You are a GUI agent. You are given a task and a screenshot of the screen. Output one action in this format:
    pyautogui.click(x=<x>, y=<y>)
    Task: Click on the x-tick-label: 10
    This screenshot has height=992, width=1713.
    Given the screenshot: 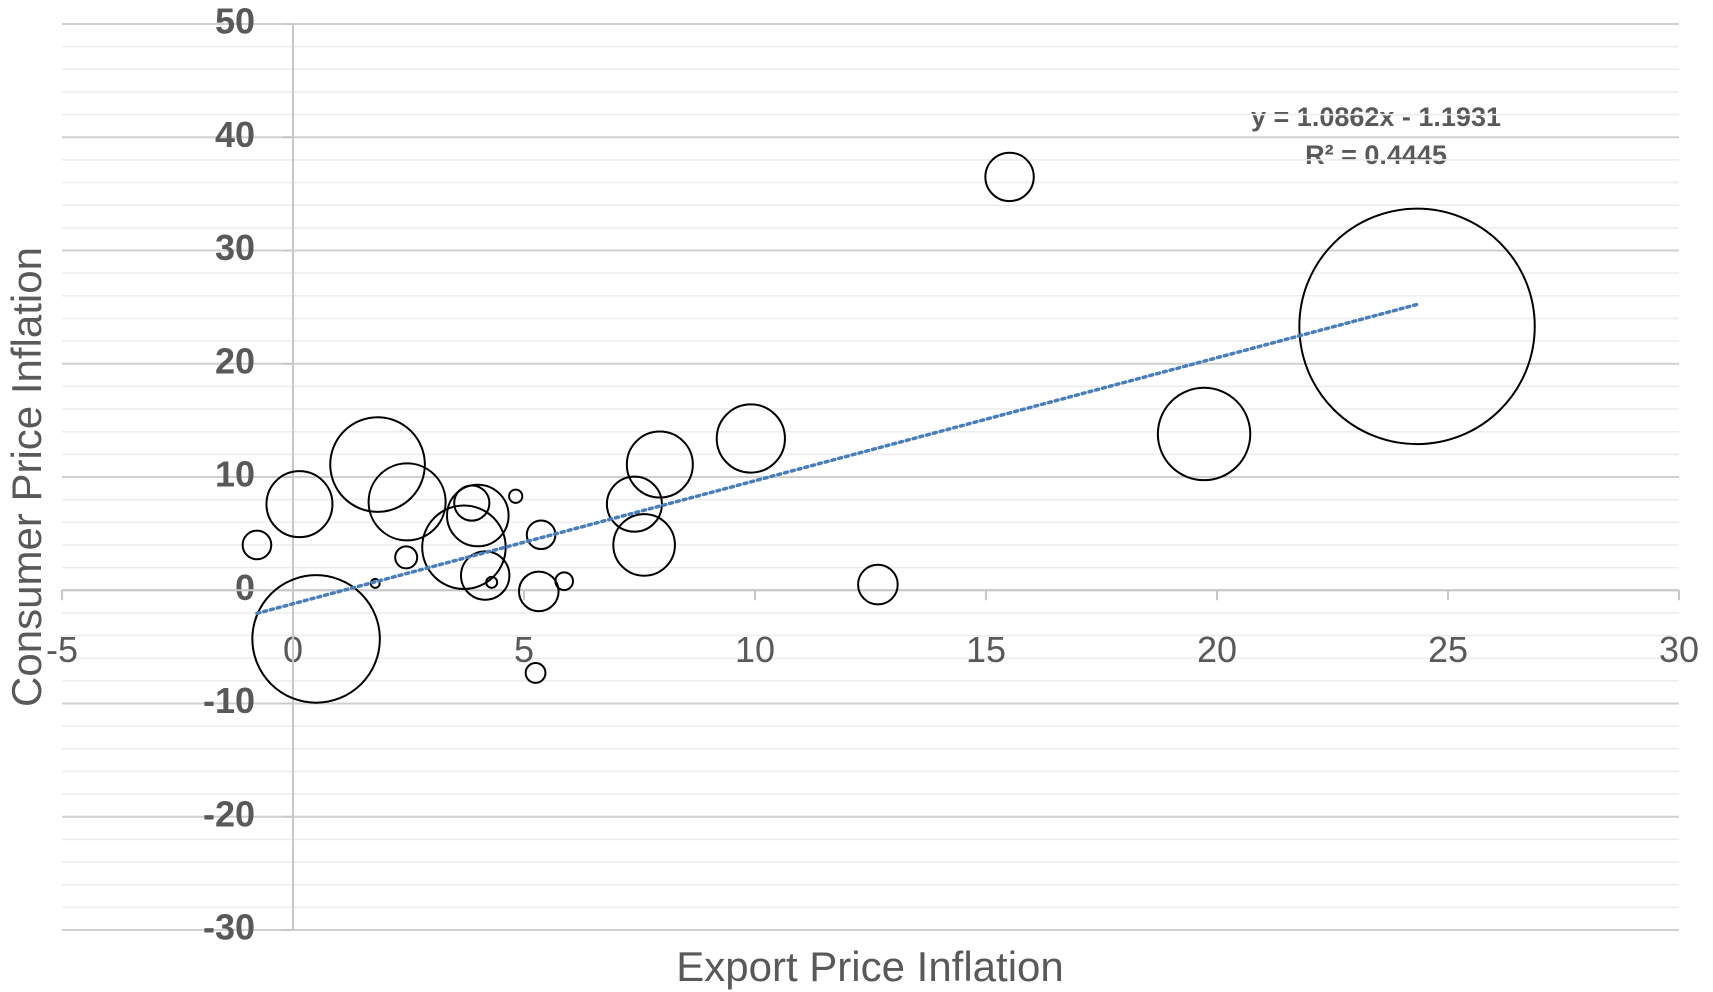 What is the action you would take?
    pyautogui.click(x=755, y=649)
    